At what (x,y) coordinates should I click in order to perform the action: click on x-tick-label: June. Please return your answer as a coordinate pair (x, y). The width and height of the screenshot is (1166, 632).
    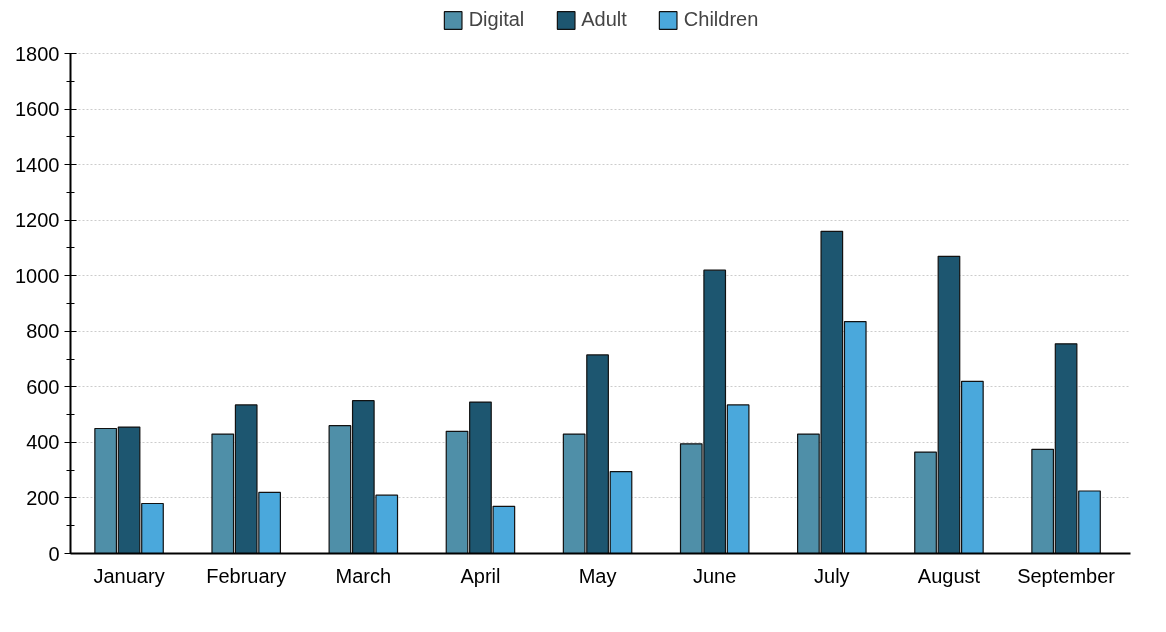
    Looking at the image, I should click on (715, 575).